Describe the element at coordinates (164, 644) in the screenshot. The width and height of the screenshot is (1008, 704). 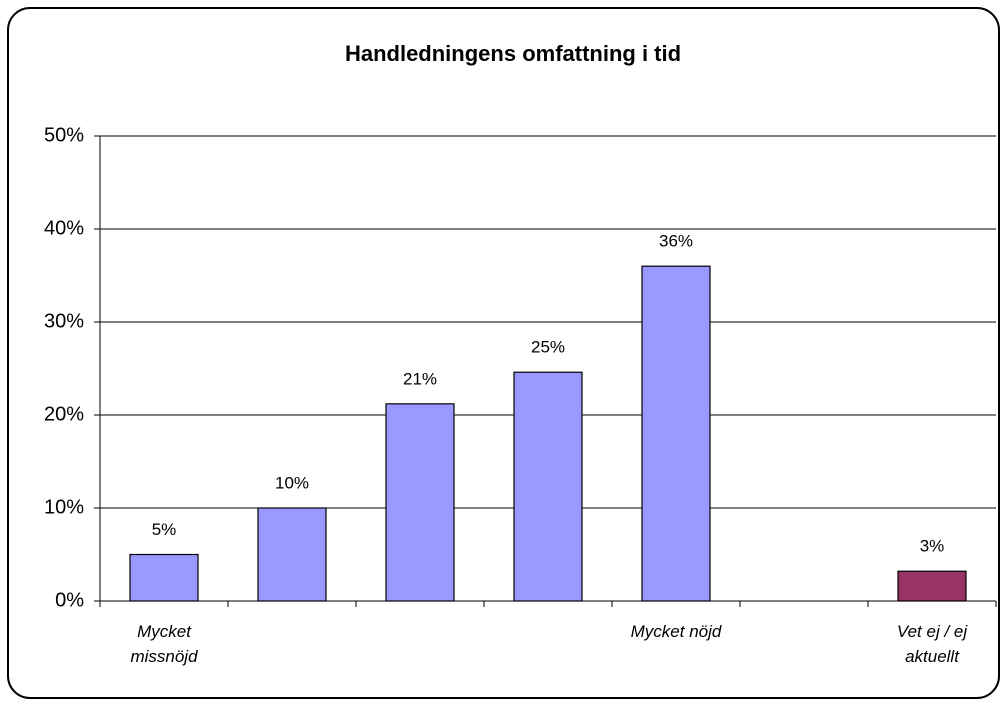
I see `x-tick-label: Mycket missnöjd` at that location.